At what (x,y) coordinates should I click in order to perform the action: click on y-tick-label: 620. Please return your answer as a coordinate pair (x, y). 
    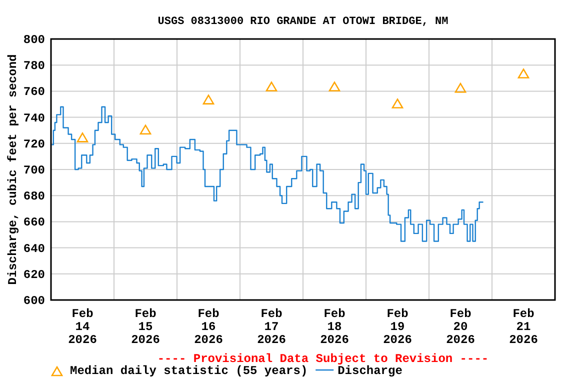
    Looking at the image, I should click on (34, 275).